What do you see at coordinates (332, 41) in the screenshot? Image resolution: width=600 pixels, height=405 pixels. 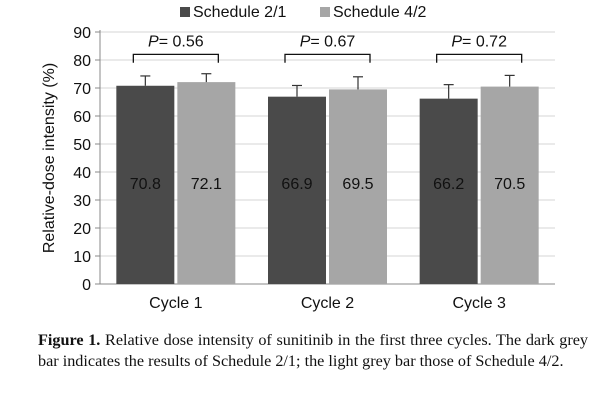 I see `p-value-text: = 0.67` at bounding box center [332, 41].